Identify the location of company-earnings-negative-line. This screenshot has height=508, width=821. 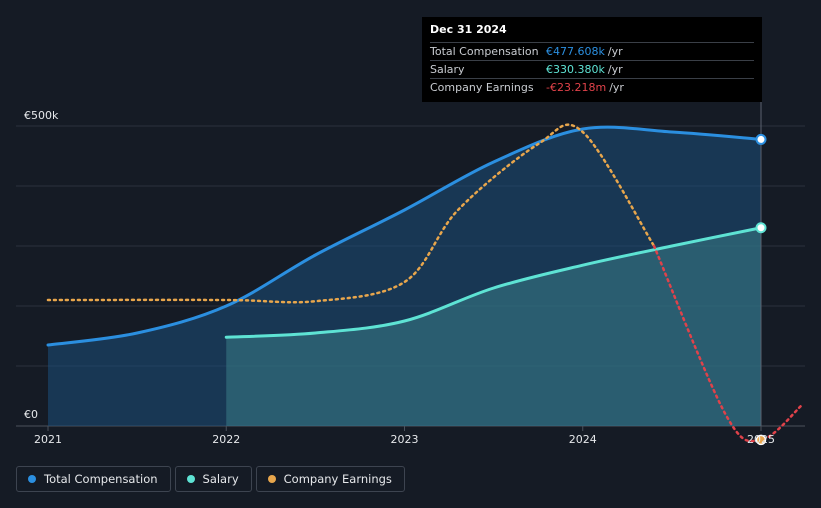
(728, 343).